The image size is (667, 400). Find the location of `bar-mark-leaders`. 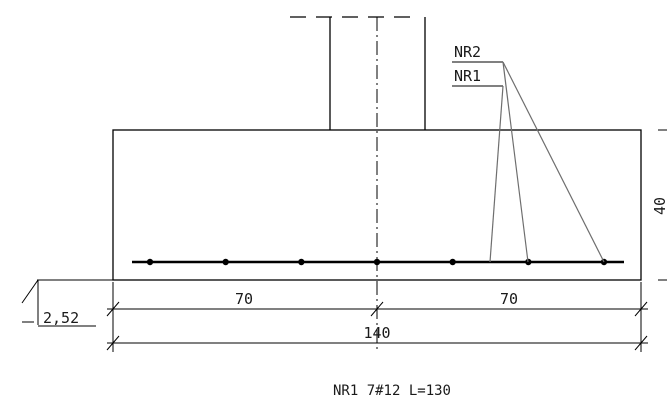

bar-mark-leaders is located at coordinates (528, 162).